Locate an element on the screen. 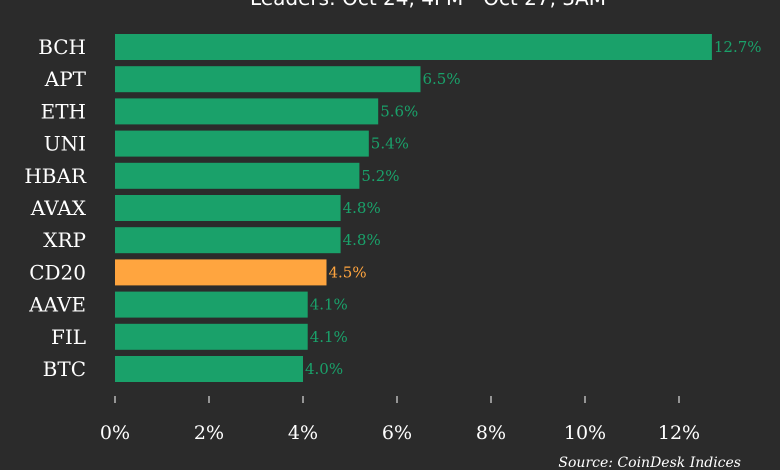 The width and height of the screenshot is (780, 470). bar-apt is located at coordinates (268, 79).